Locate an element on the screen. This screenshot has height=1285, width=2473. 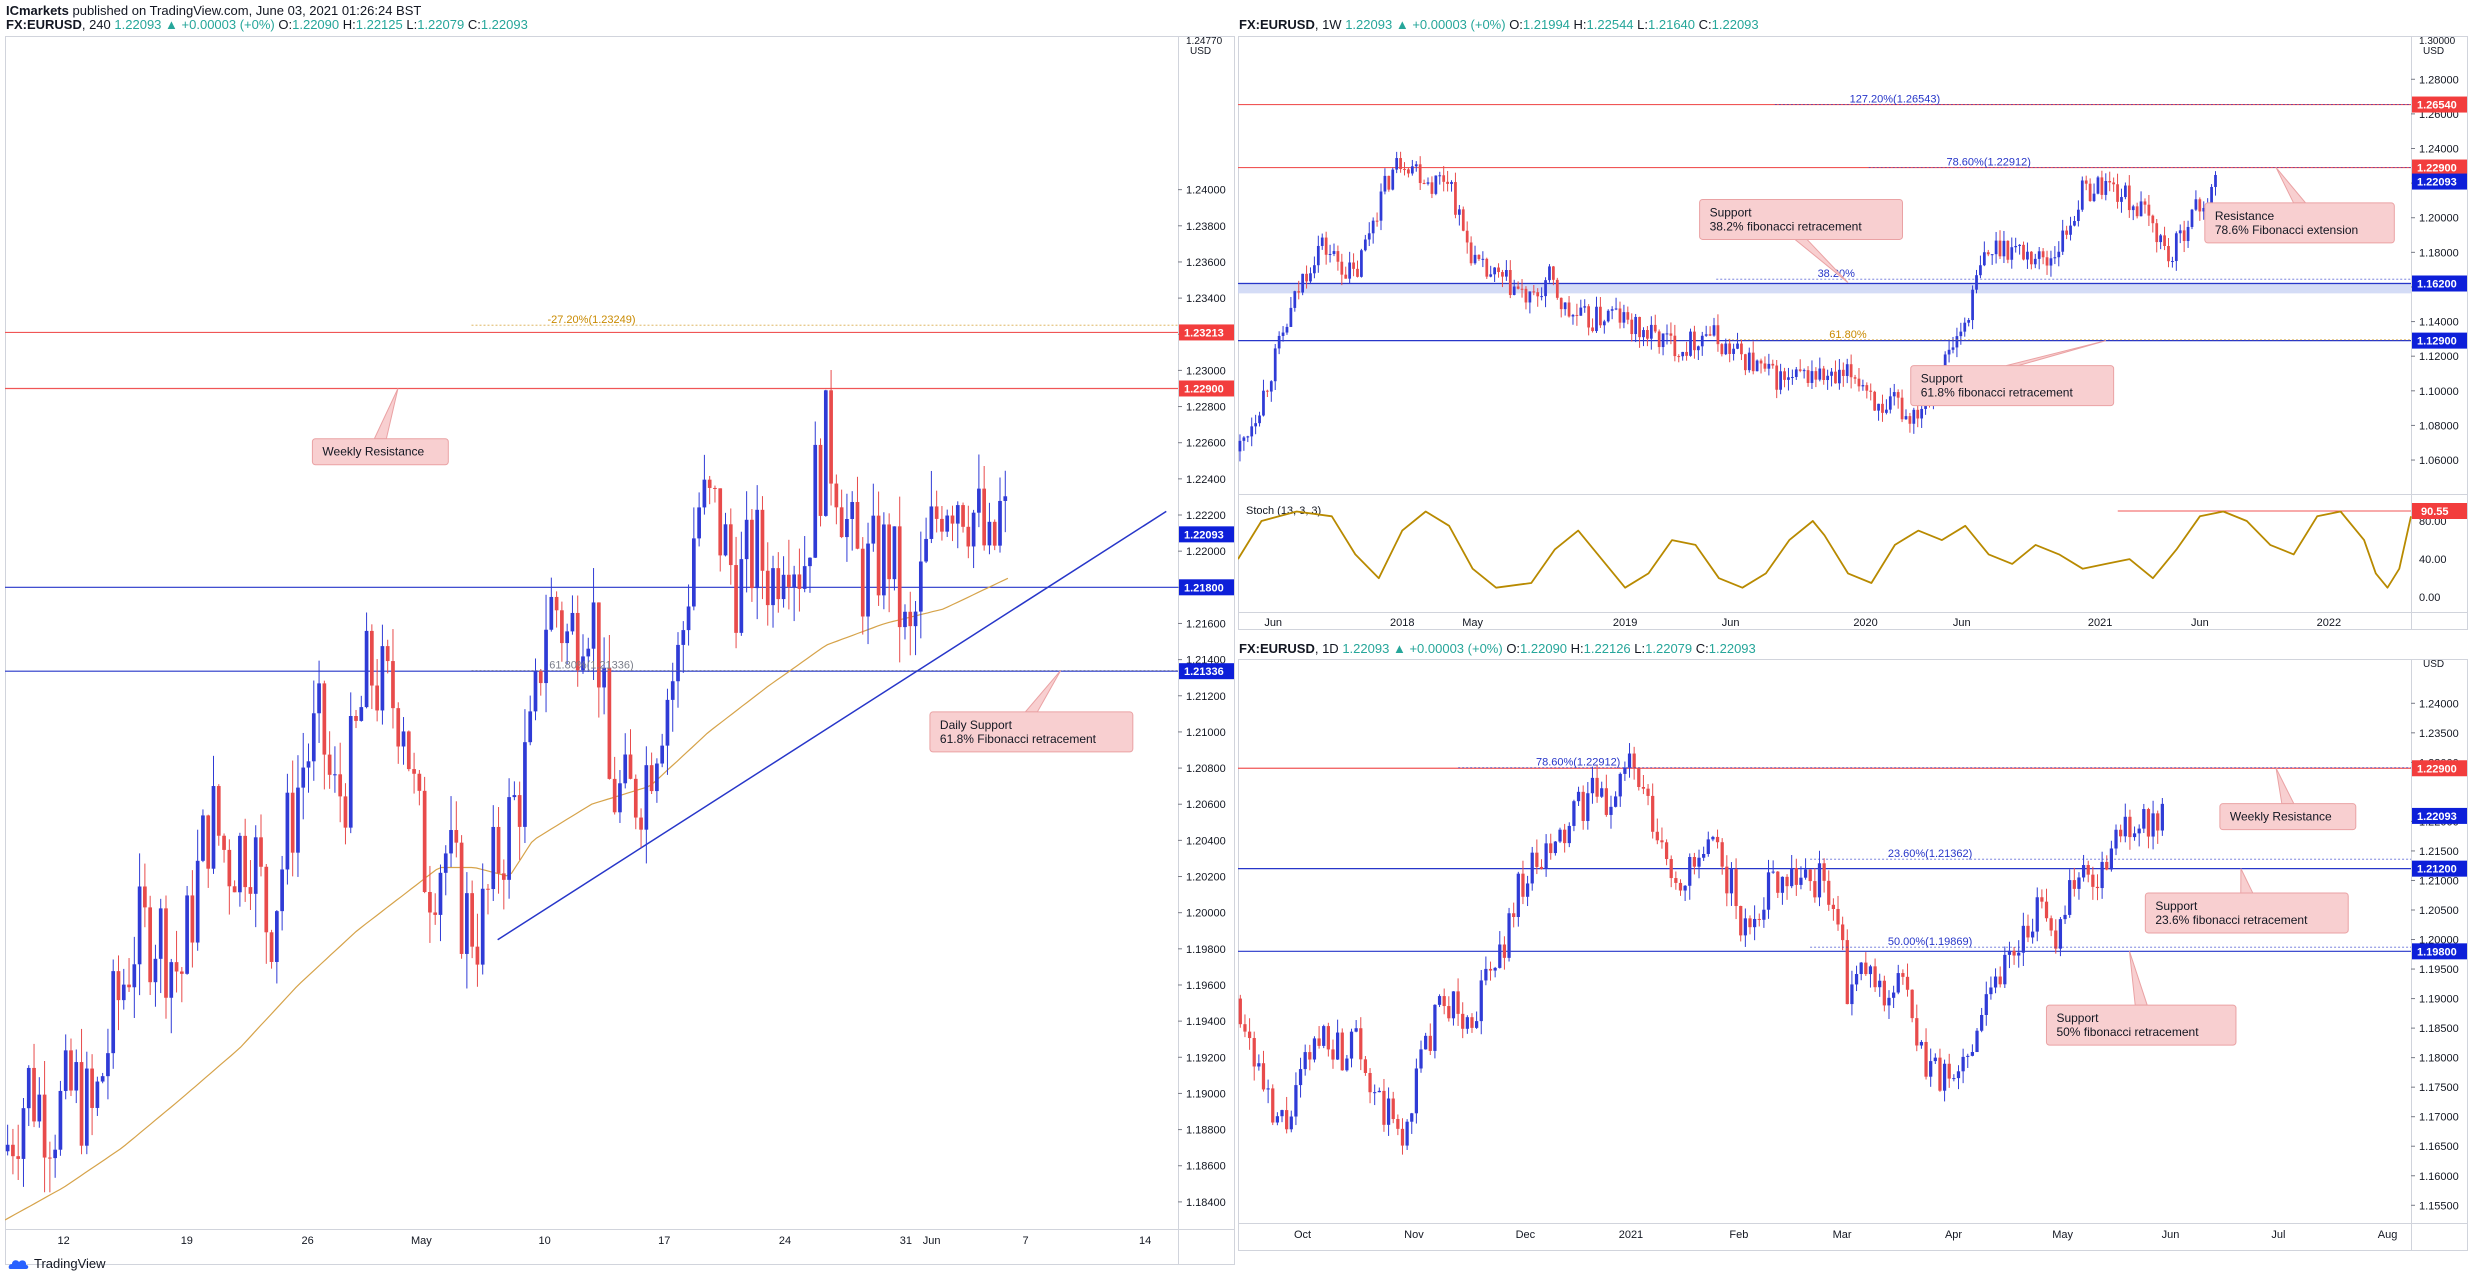
tradingview-logo: TradingView is located at coordinates (57, 1263).